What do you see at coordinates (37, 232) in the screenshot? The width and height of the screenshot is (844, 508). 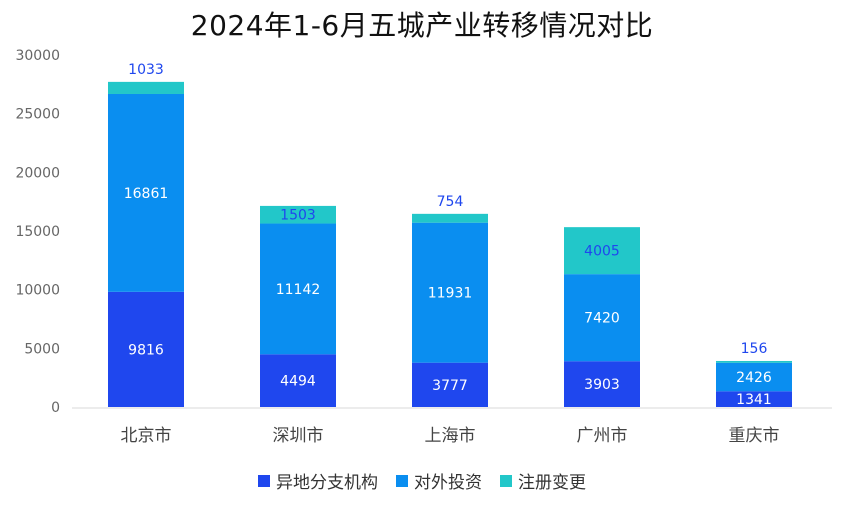 I see `y-tick-label: 15000` at bounding box center [37, 232].